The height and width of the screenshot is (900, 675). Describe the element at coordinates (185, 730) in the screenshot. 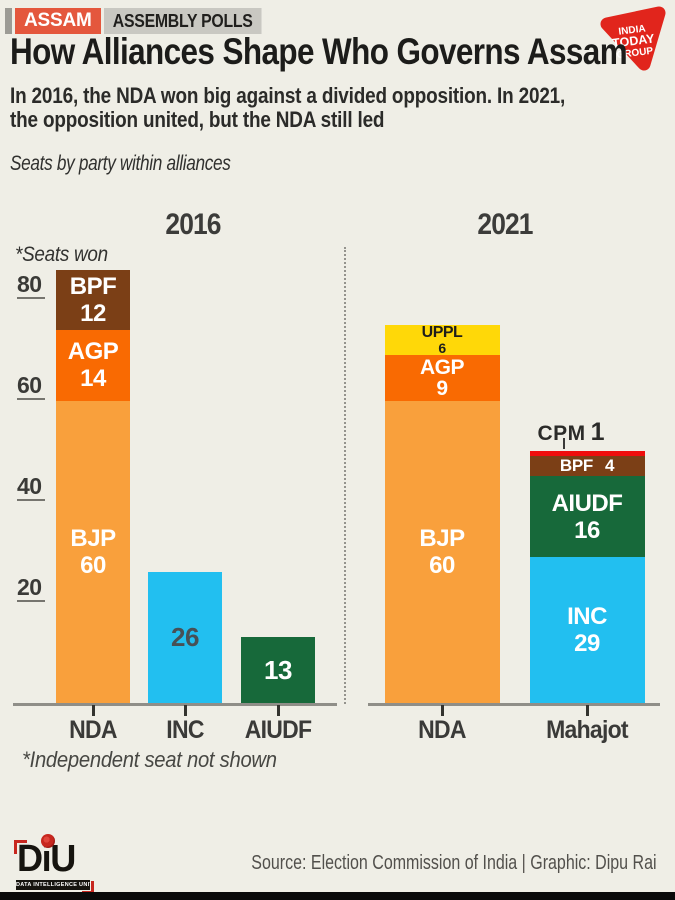

I see `x-label-inc-2016: INC` at that location.